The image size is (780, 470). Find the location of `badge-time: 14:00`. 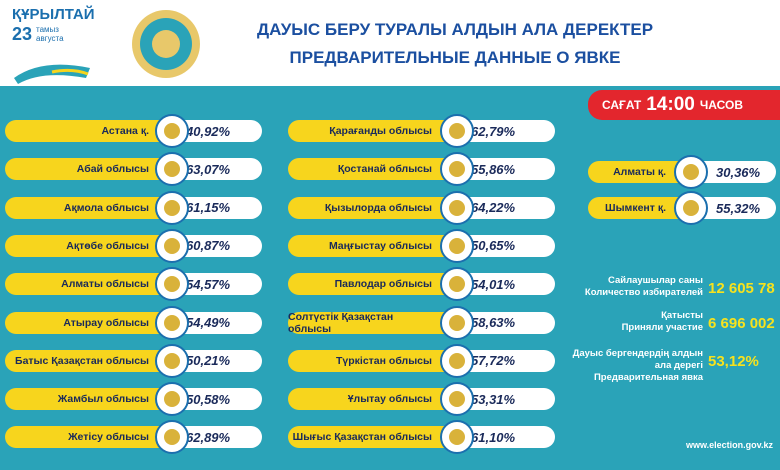

badge-time: 14:00 is located at coordinates (670, 104).